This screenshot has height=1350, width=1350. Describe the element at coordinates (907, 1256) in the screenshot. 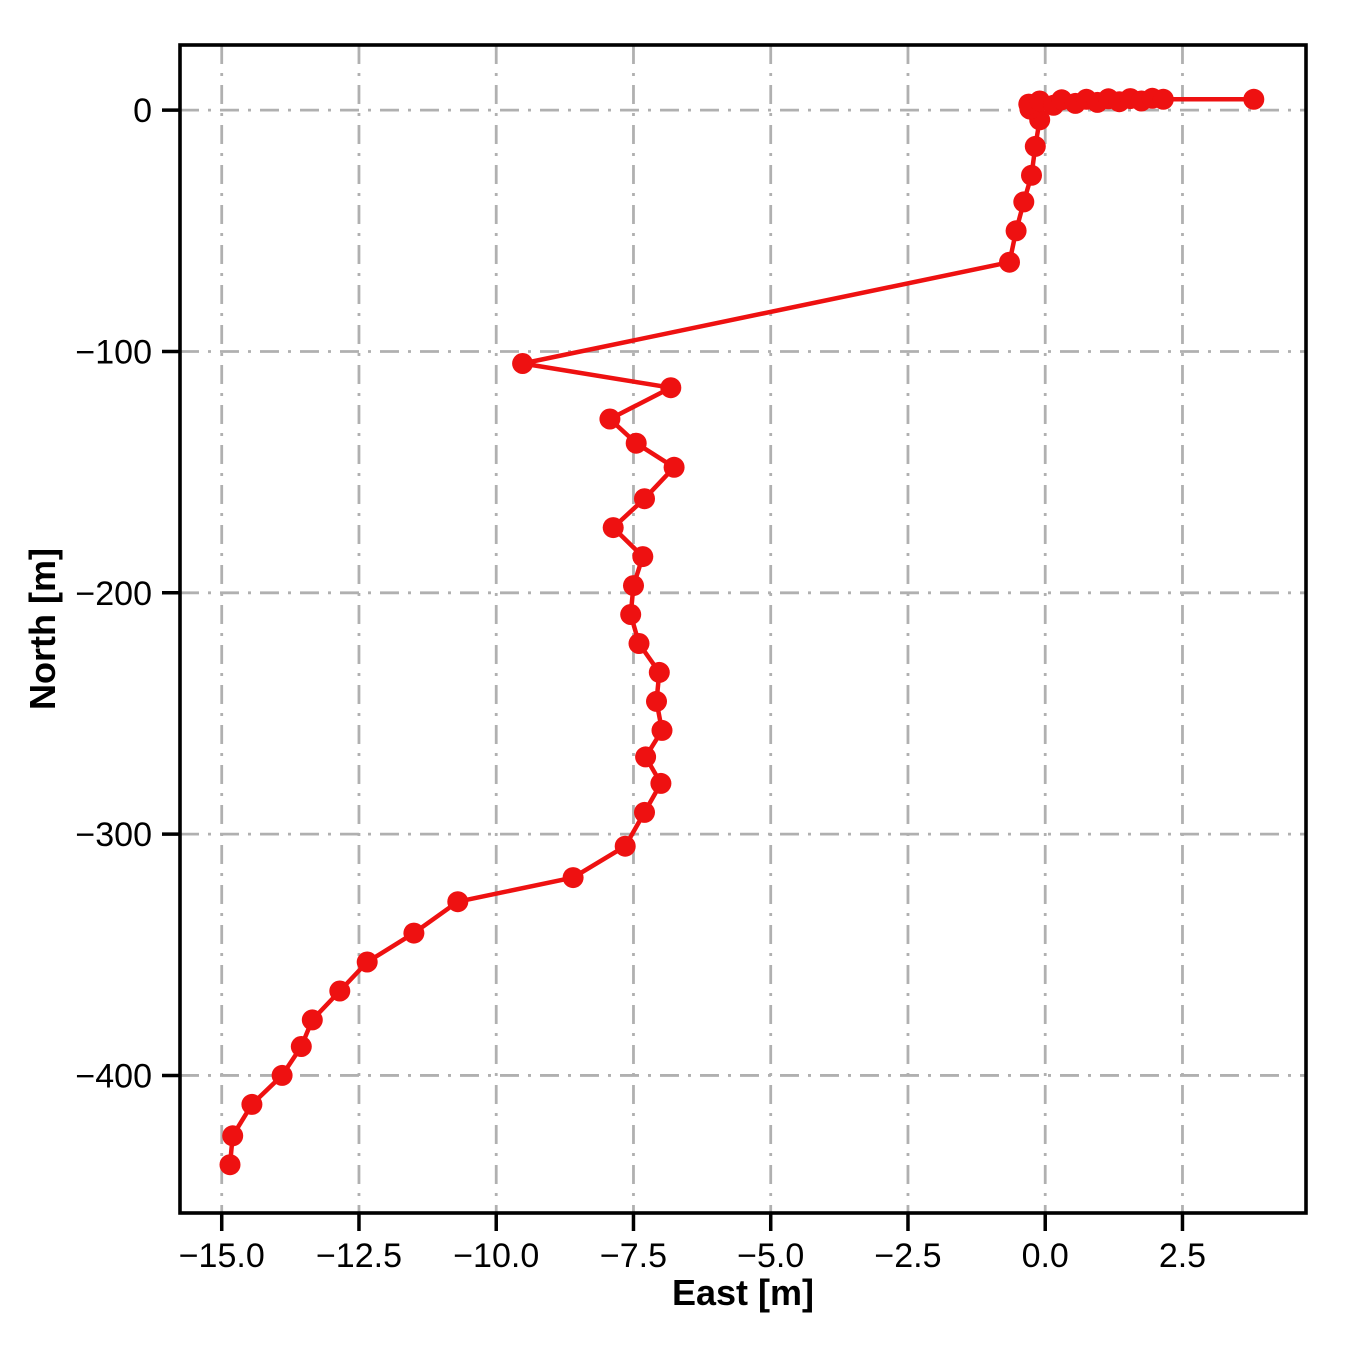

I see `x-tick-label: −2.5` at that location.